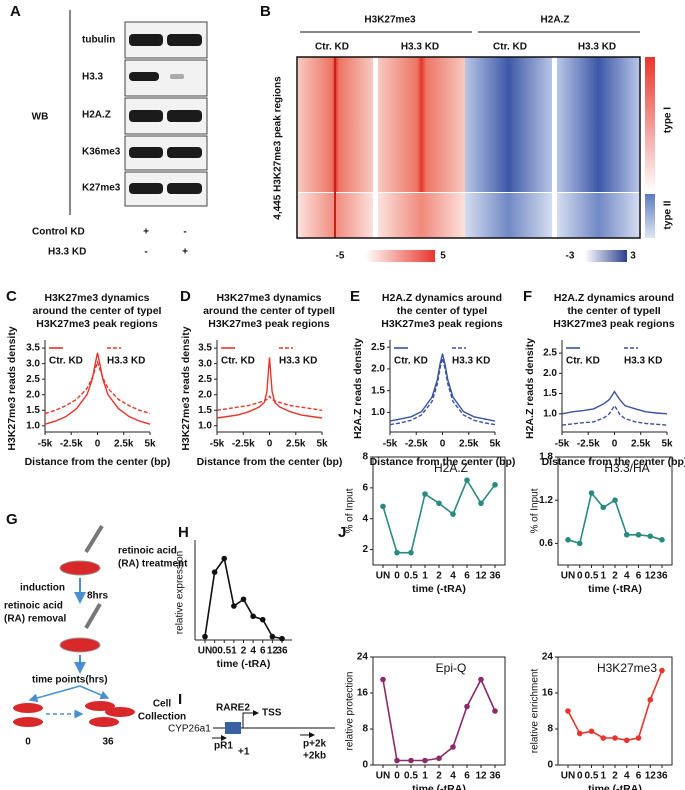 This screenshot has height=790, width=685. I want to click on colorbar-max: 5, so click(443, 256).